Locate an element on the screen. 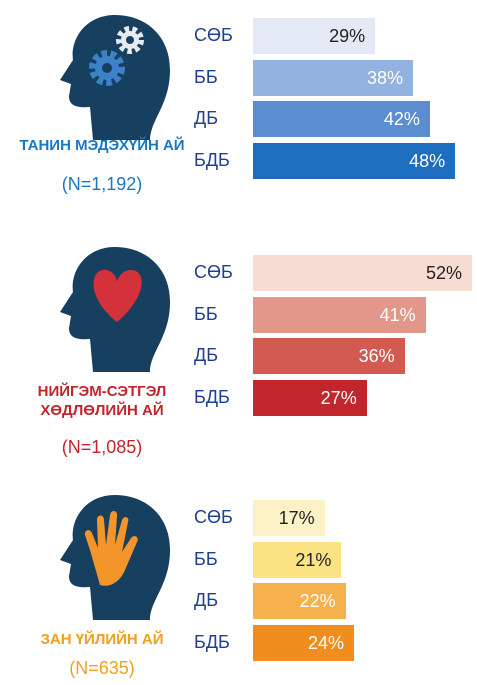  bar: 29% is located at coordinates (314, 36).